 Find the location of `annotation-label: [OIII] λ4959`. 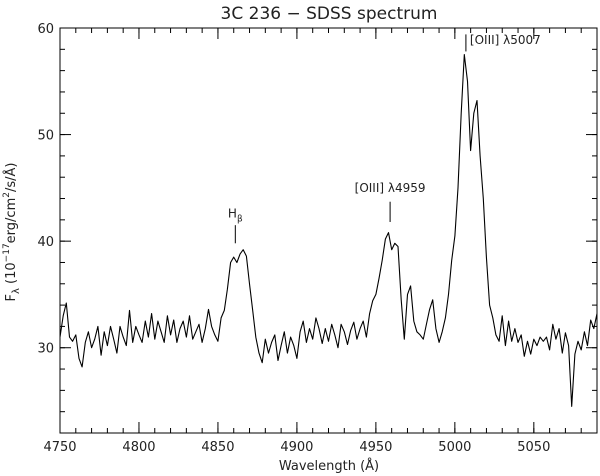

annotation-label: [OIII] λ4959 is located at coordinates (390, 188).